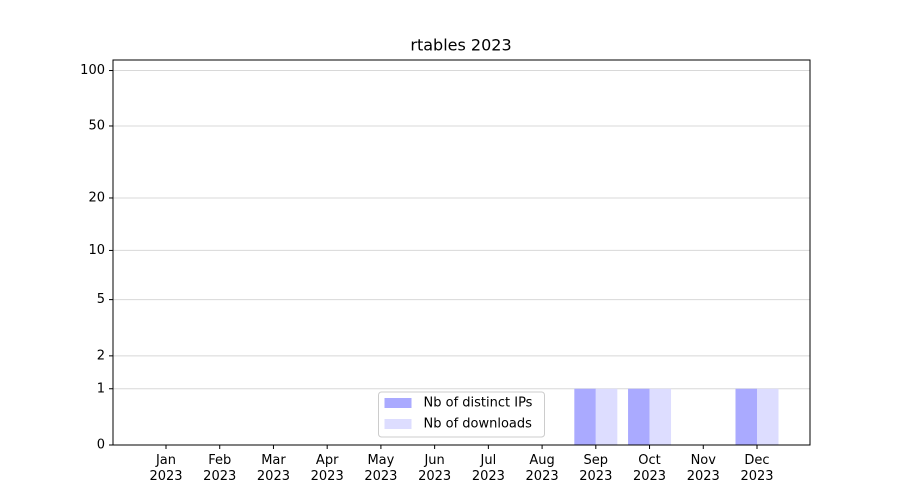 The image size is (900, 500). I want to click on x-tick-label: Dec 2023, so click(757, 468).